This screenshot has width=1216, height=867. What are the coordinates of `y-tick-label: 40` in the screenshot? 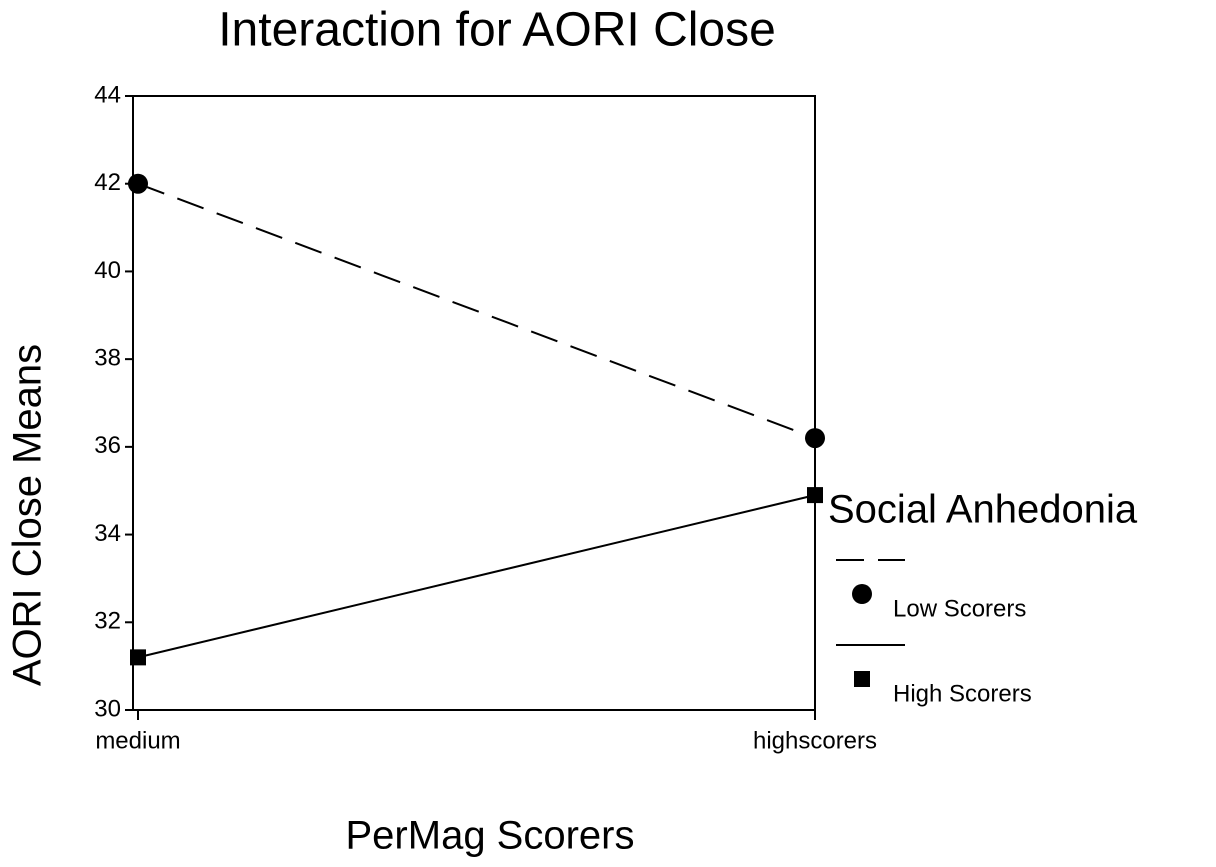 It's located at (107, 270).